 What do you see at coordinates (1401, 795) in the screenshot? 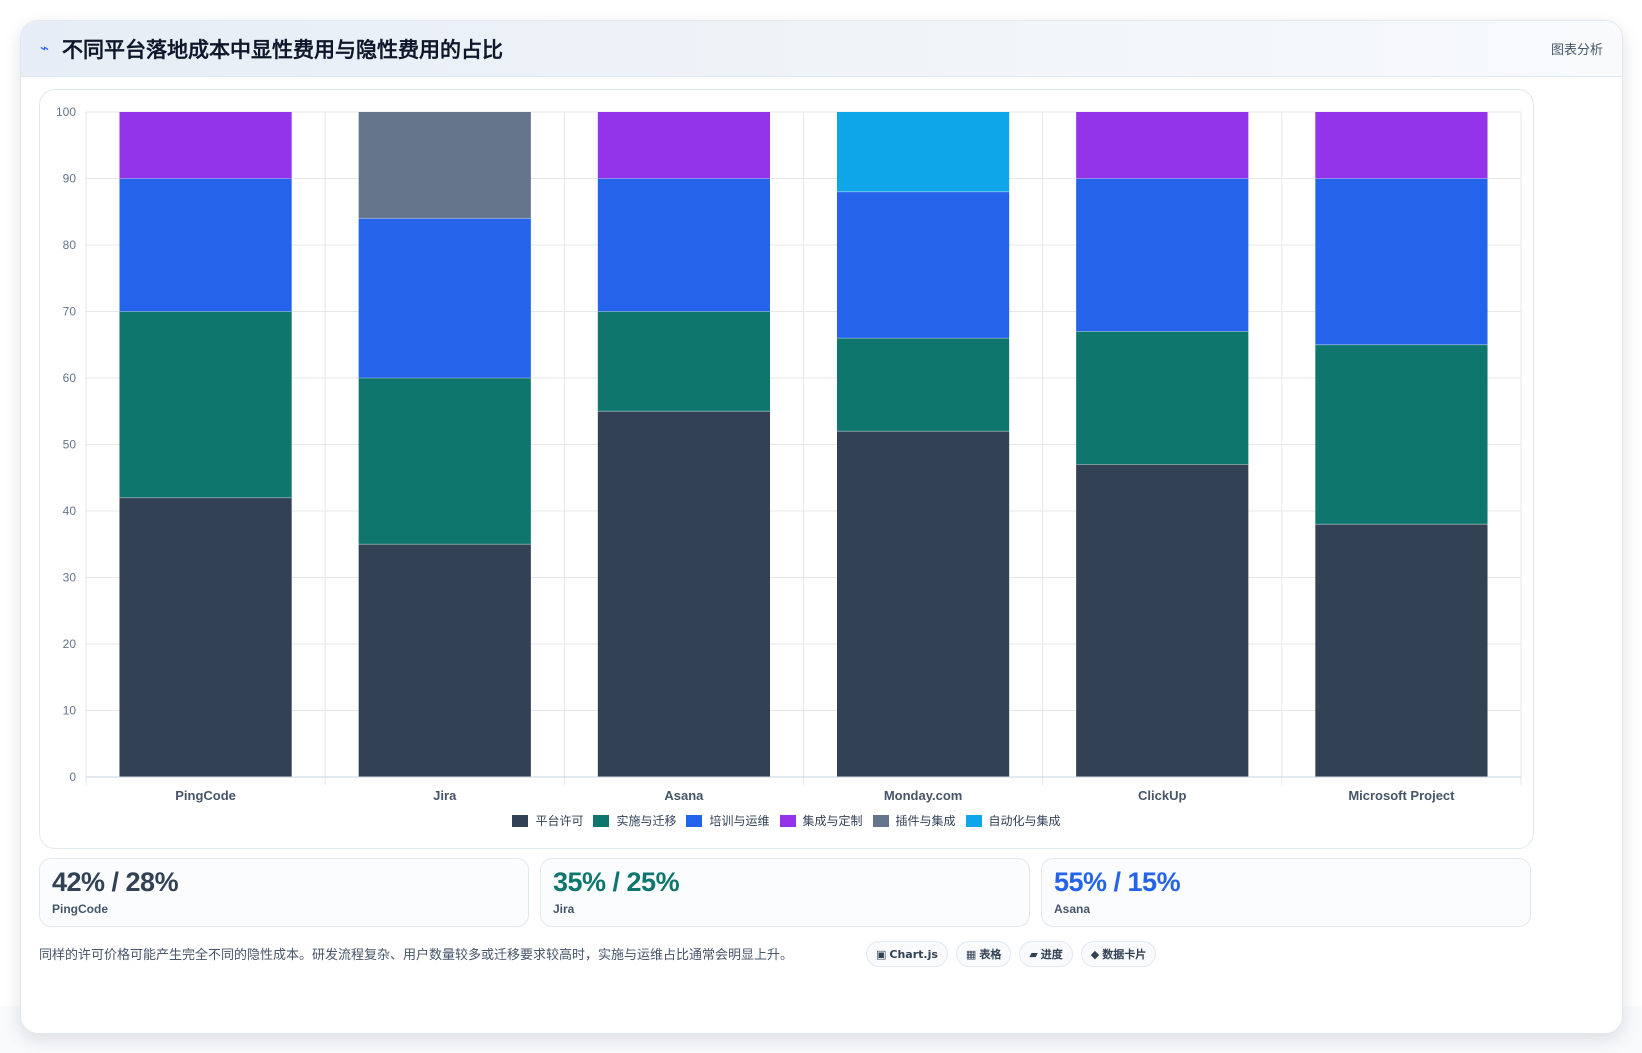
I see `x-tick-label: Microsoft Project` at bounding box center [1401, 795].